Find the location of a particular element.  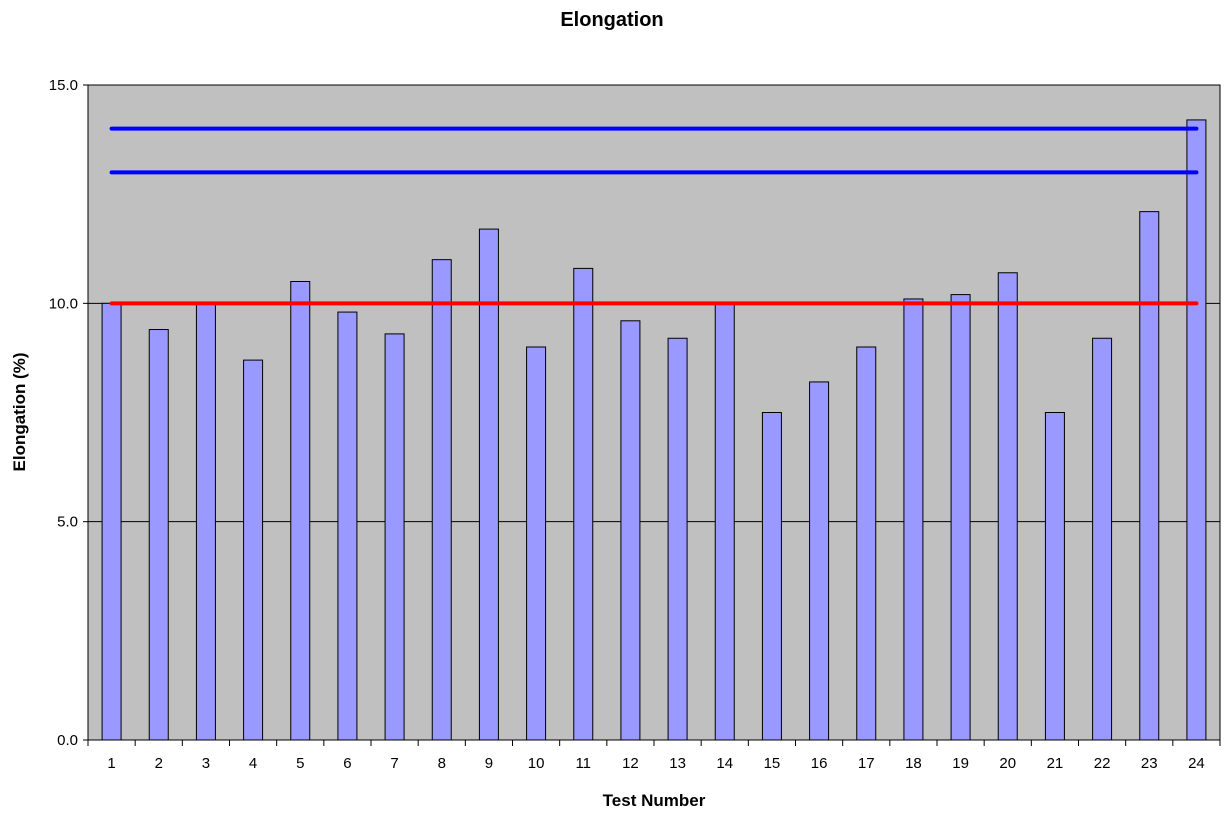

x-tick-label: 7 is located at coordinates (394, 763).